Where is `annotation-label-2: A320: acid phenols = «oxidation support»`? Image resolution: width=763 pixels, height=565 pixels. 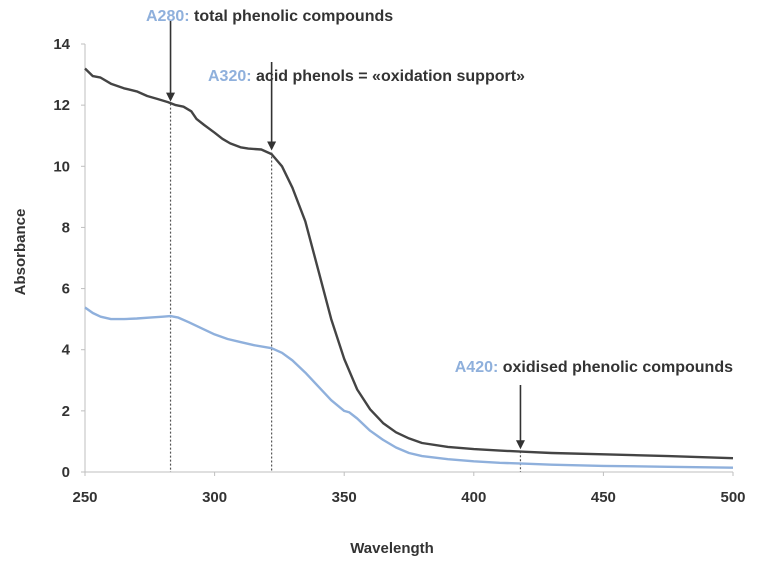
annotation-label-2: A320: acid phenols = «oxidation support» is located at coordinates (366, 76).